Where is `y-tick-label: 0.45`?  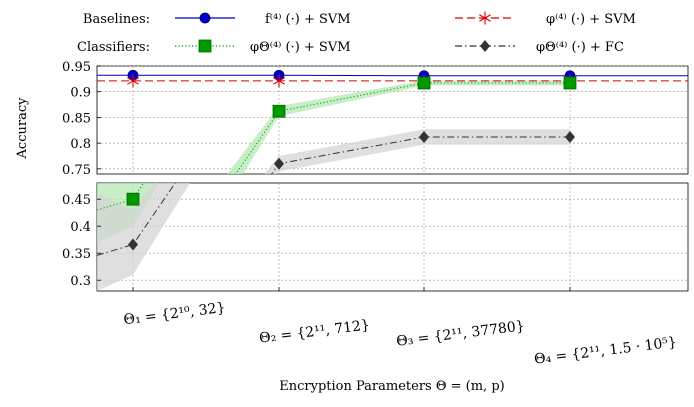 y-tick-label: 0.45 is located at coordinates (76, 200).